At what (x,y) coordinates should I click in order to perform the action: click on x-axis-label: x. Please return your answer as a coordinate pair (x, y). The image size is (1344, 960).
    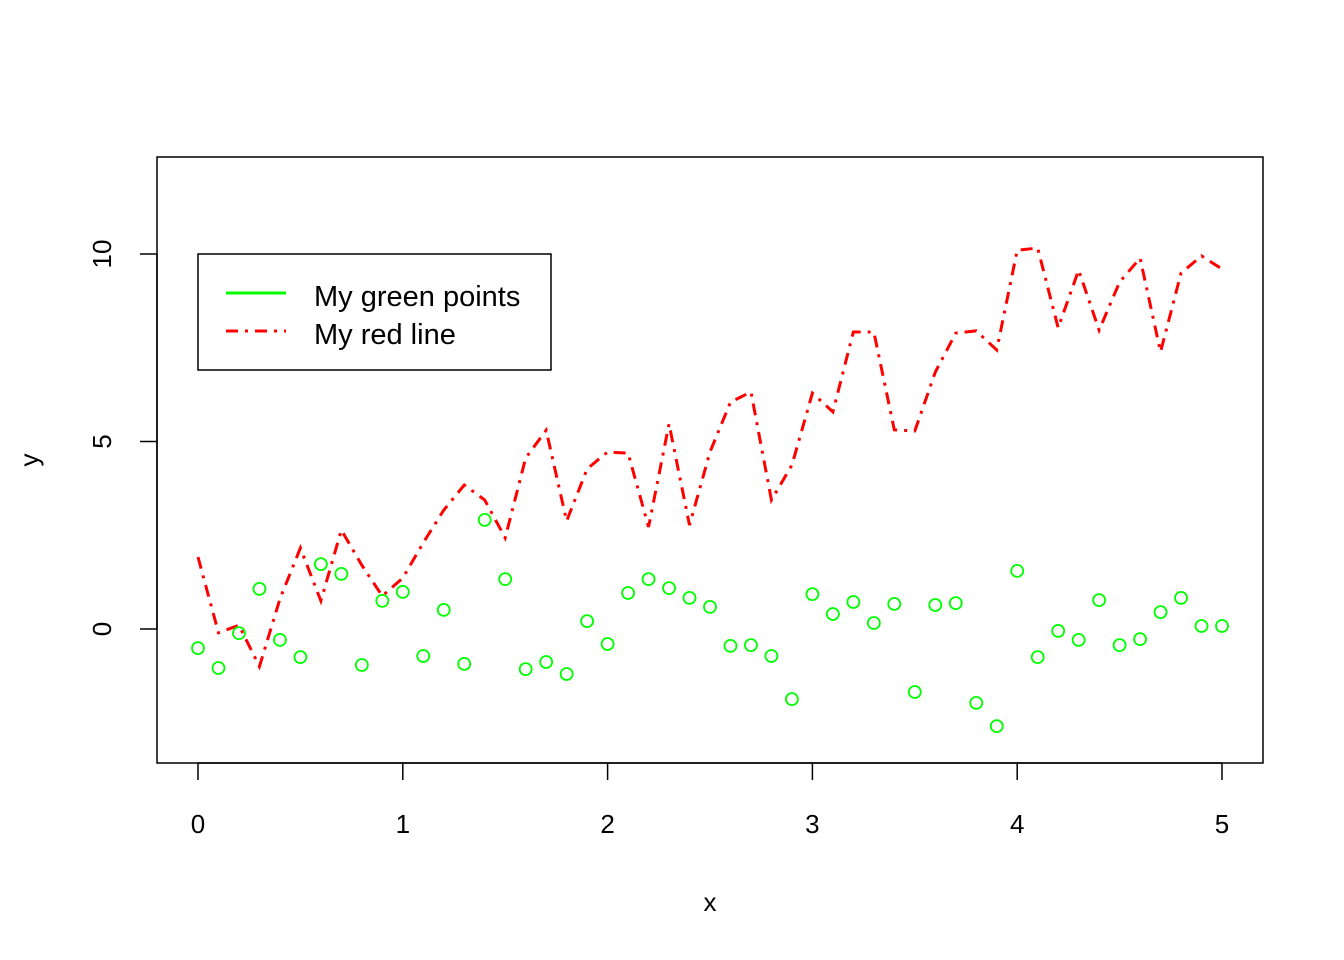
    Looking at the image, I should click on (710, 902).